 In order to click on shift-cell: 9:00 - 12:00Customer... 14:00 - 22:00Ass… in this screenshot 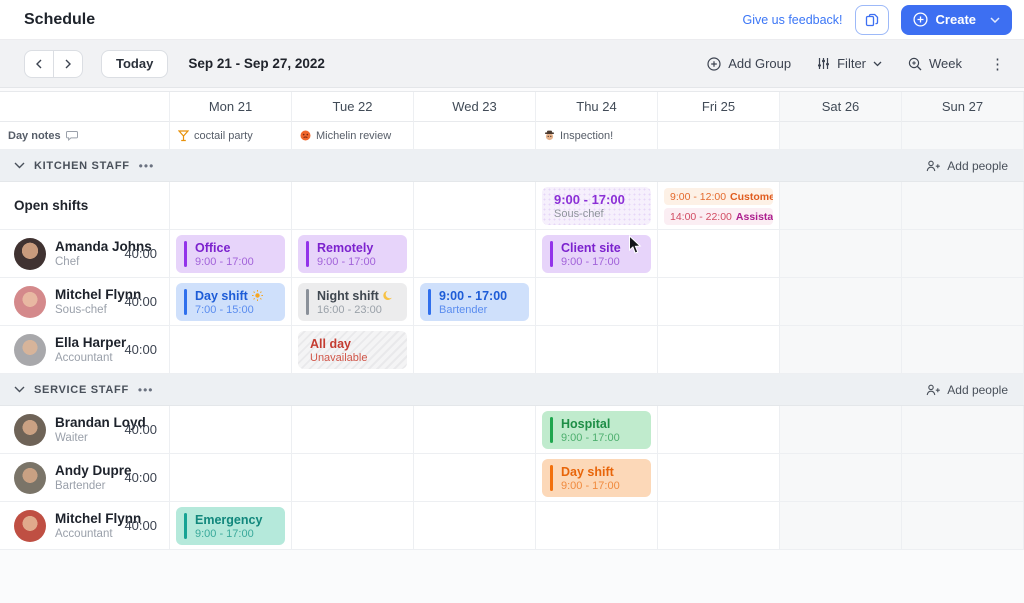, I will do `click(719, 206)`.